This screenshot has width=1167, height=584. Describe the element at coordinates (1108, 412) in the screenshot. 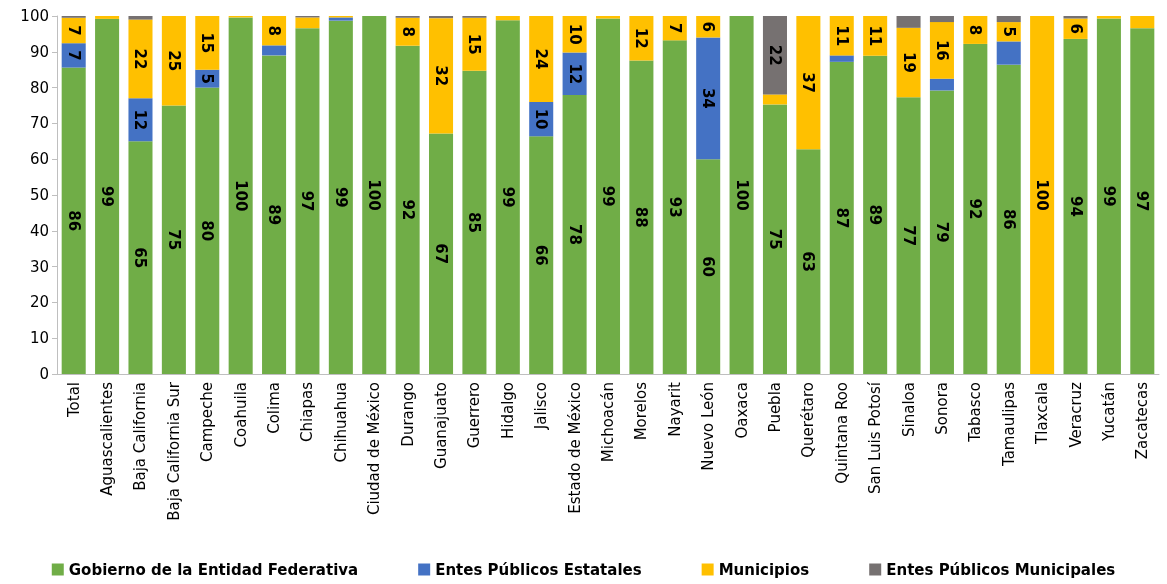

I see `x-tick-label: Yucatán` at that location.